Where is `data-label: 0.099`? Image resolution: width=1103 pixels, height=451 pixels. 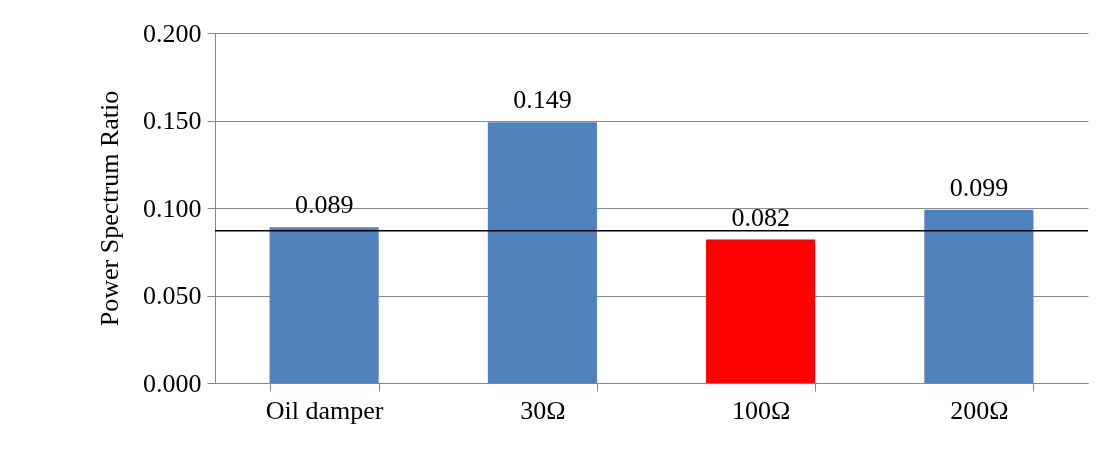 data-label: 0.099 is located at coordinates (979, 187).